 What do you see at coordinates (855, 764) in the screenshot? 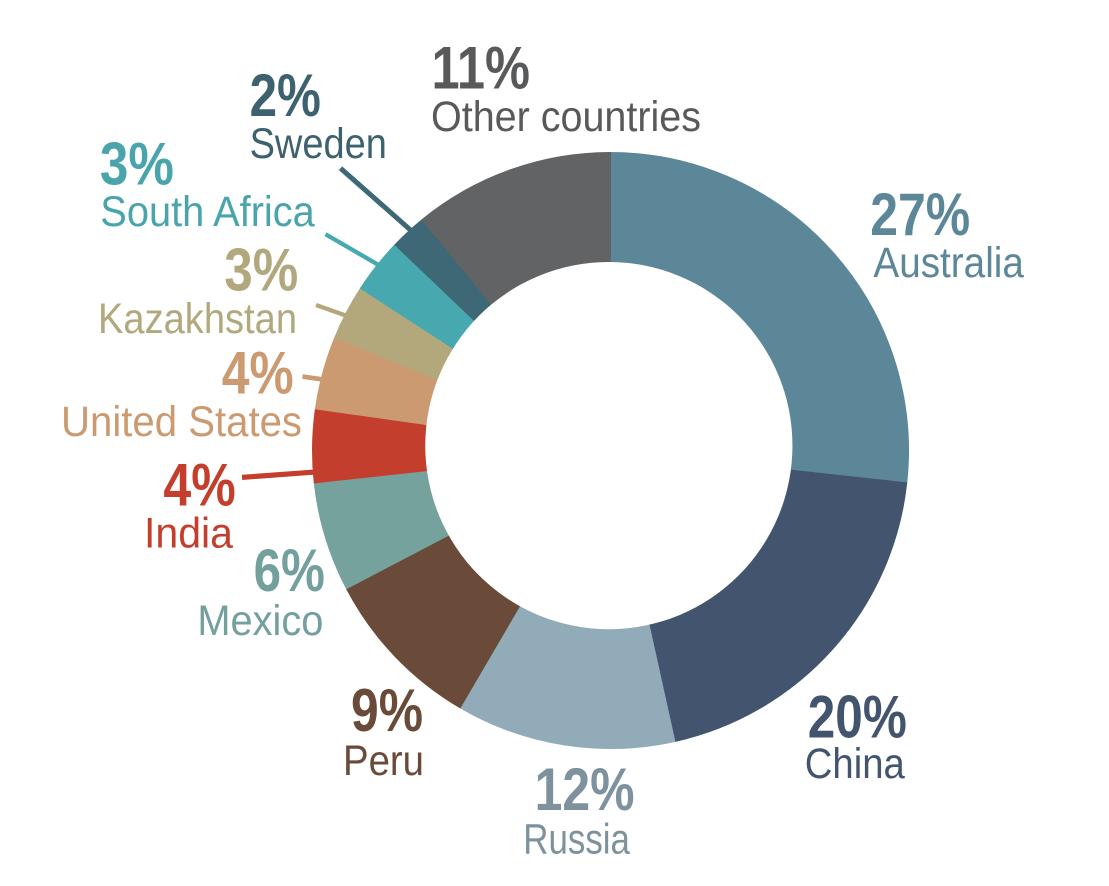
I see `svg-text: China` at bounding box center [855, 764].